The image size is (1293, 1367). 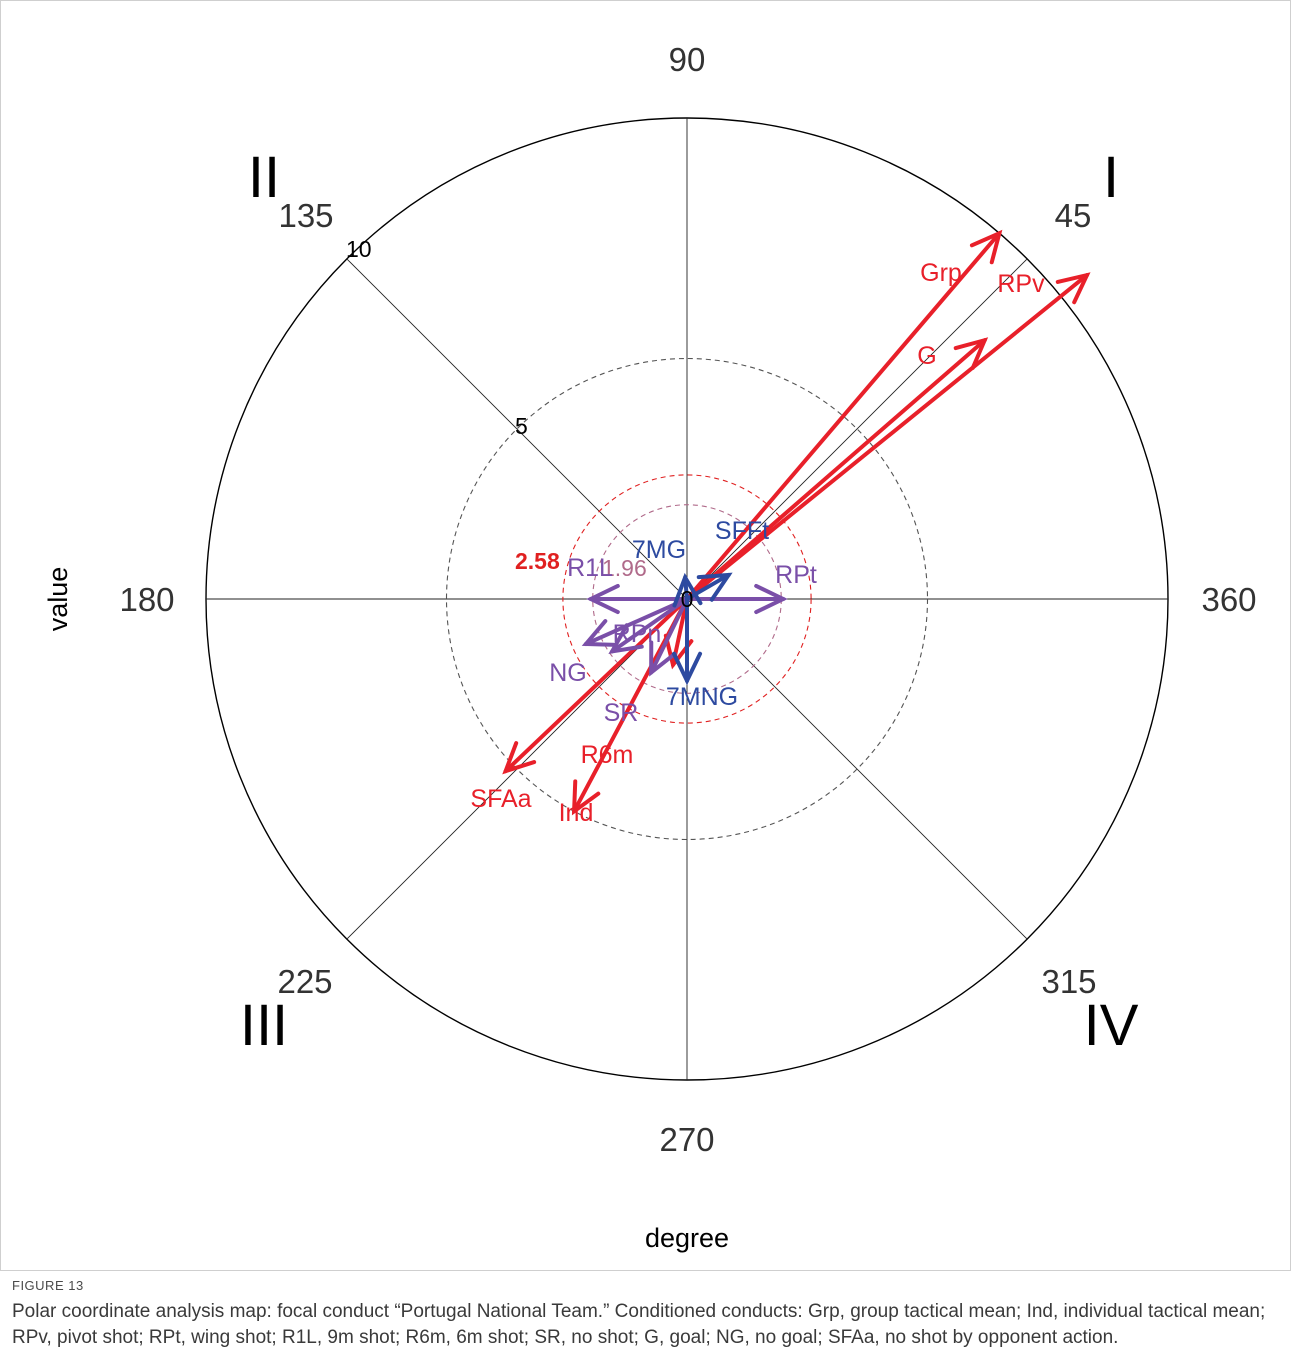 What do you see at coordinates (742, 531) in the screenshot?
I see `vector-label: SFFt` at bounding box center [742, 531].